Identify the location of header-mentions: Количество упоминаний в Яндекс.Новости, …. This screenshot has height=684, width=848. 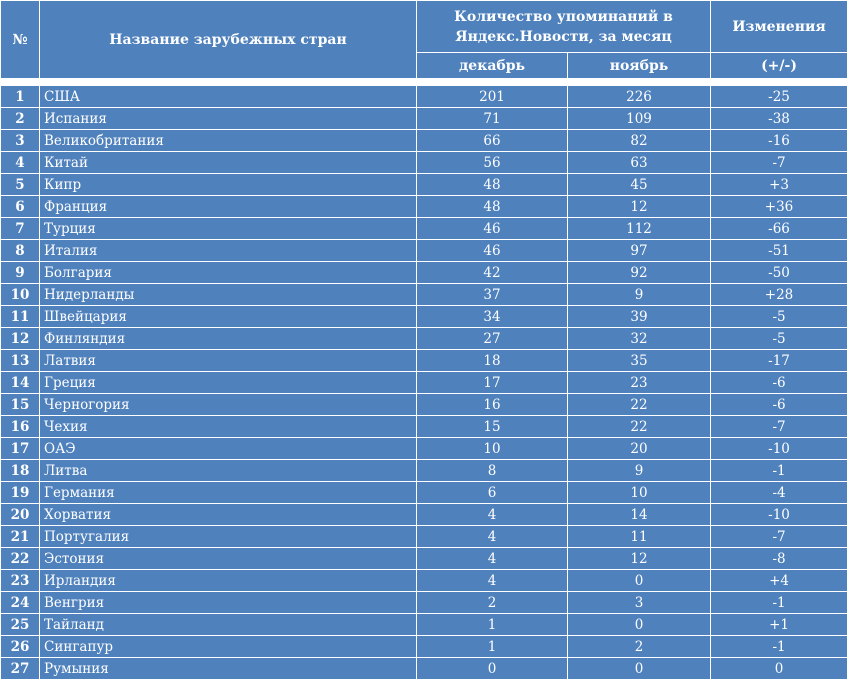
(563, 26).